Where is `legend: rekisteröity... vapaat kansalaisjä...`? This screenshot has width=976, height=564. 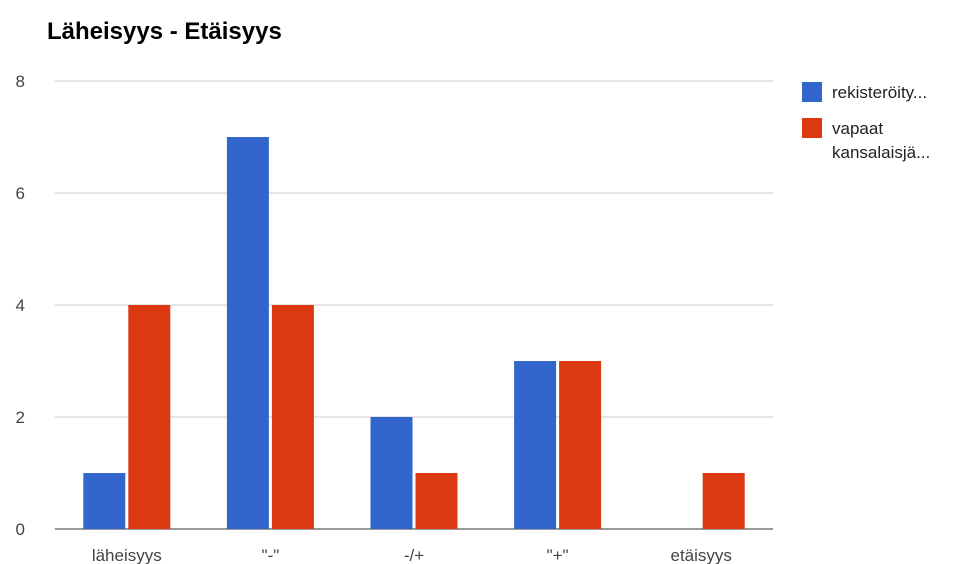 legend: rekisteröity... vapaat kansalaisjä... is located at coordinates (866, 122).